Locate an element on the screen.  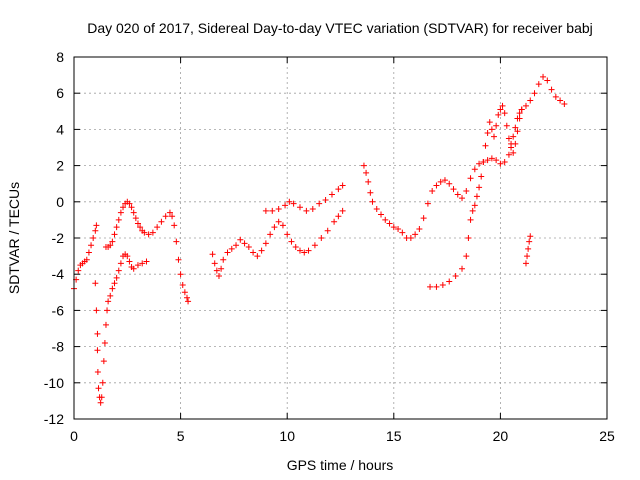
x-tick-label: 15 is located at coordinates (394, 436).